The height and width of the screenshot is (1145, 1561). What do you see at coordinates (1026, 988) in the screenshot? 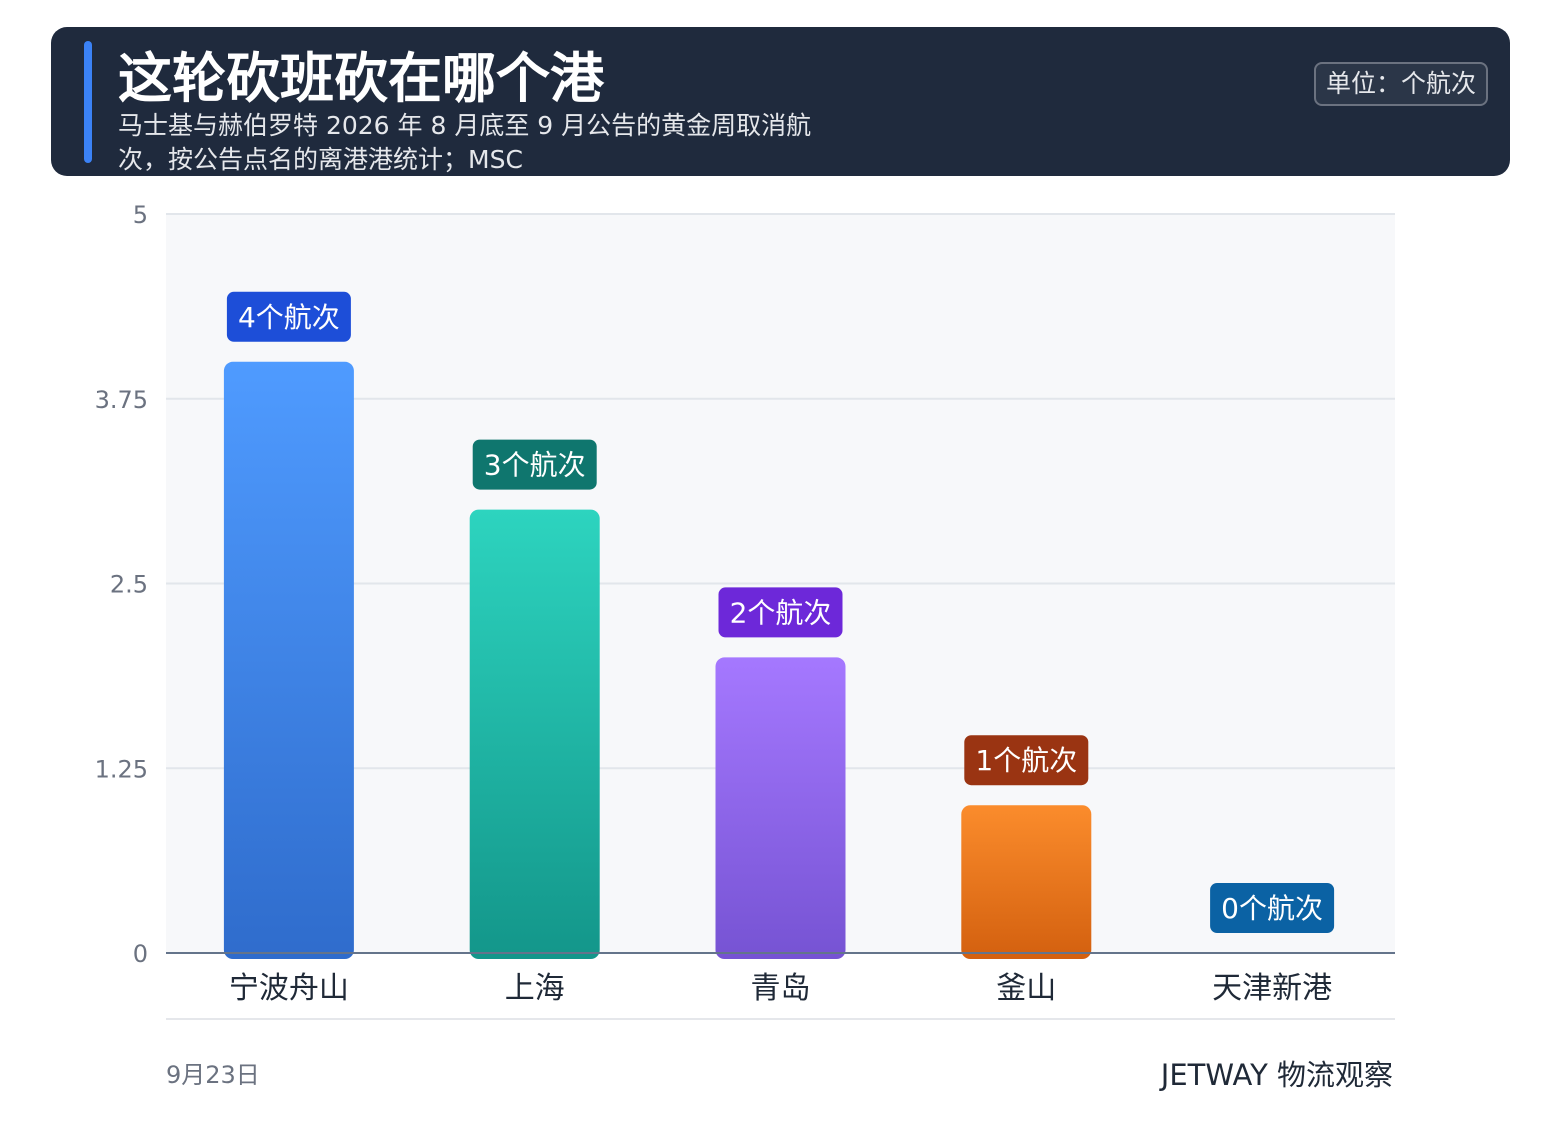
I see `x-tick-label: 釜山` at bounding box center [1026, 988].